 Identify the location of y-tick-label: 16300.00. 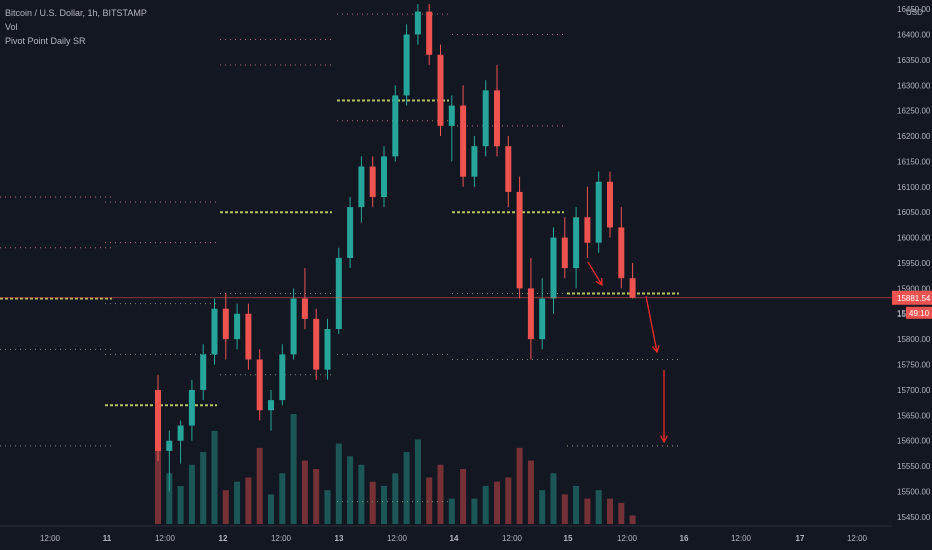
(914, 85).